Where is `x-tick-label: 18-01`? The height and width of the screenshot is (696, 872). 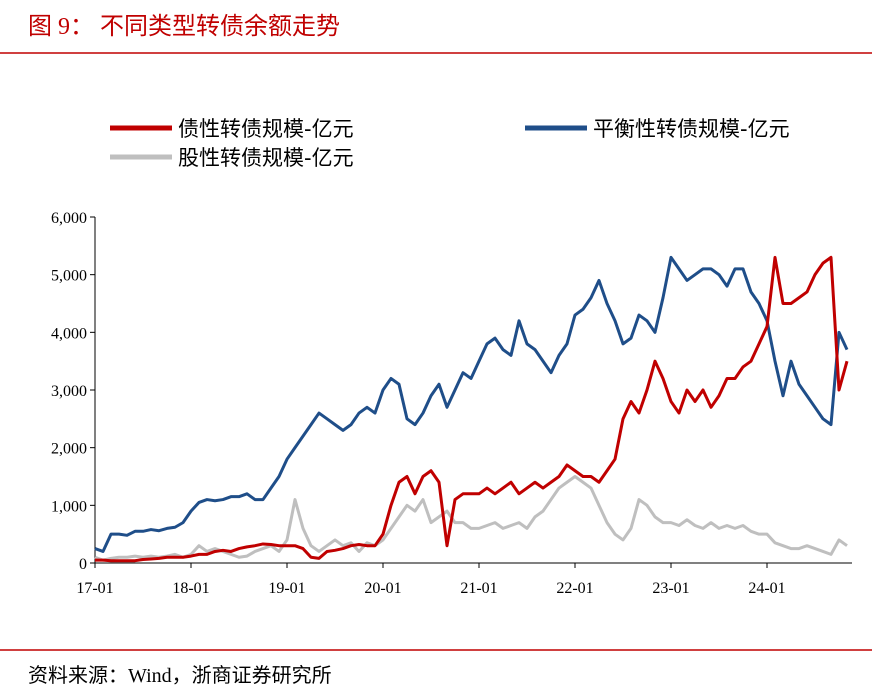
x-tick-label: 18-01 is located at coordinates (190, 588).